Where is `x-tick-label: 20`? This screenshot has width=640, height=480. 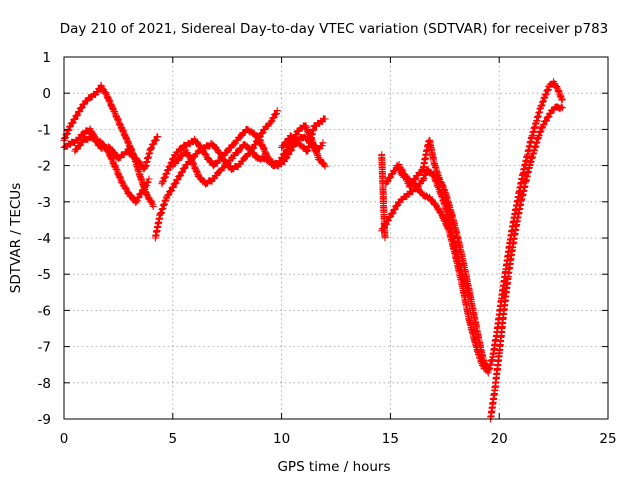 x-tick-label: 20 is located at coordinates (499, 439).